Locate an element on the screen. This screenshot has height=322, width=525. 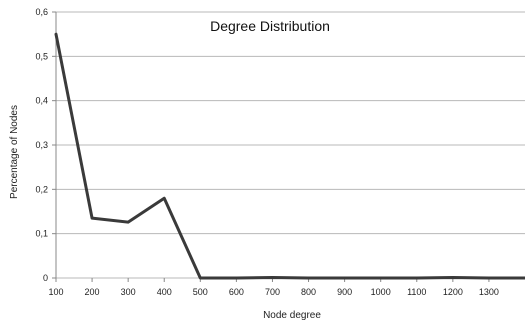
x-tick-label: 700 is located at coordinates (272, 292).